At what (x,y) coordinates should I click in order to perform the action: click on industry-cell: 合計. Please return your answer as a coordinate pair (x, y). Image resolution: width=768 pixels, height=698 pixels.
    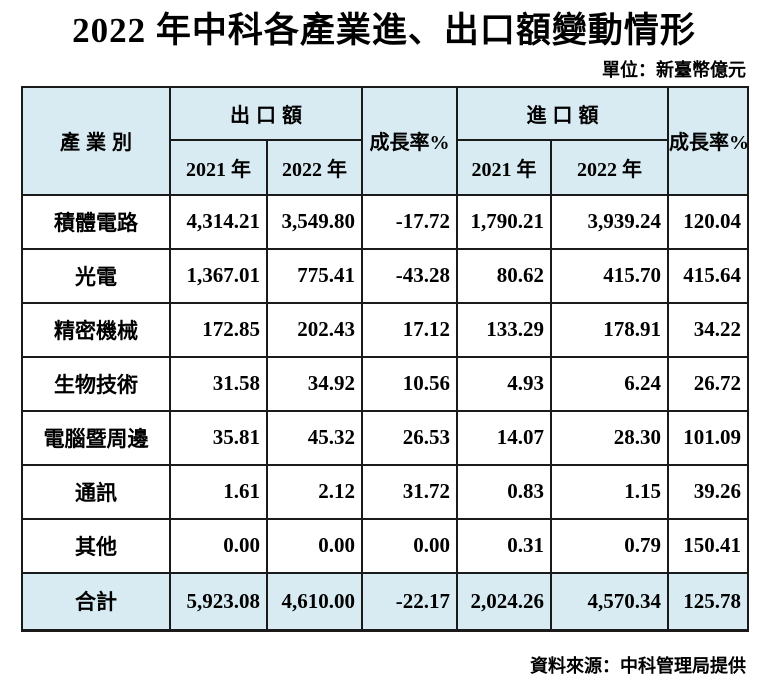
    Looking at the image, I should click on (96, 601).